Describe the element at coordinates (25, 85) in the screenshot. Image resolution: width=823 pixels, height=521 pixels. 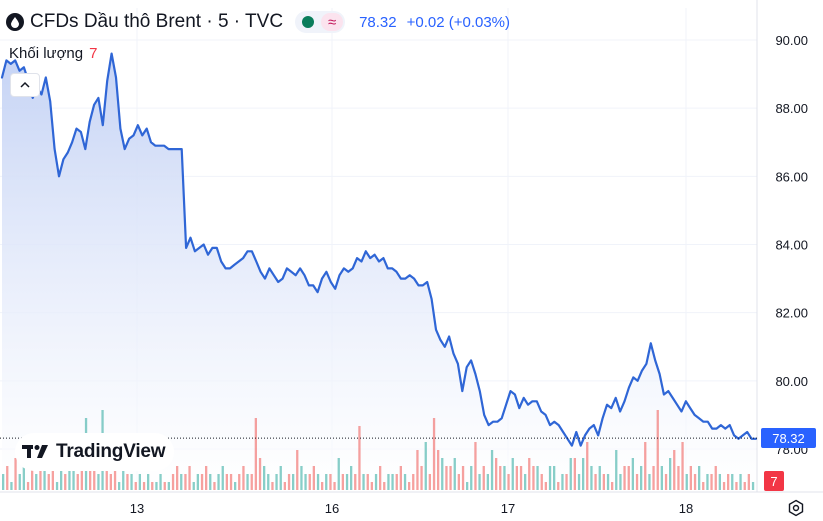
I see `collapse-legend-button` at that location.